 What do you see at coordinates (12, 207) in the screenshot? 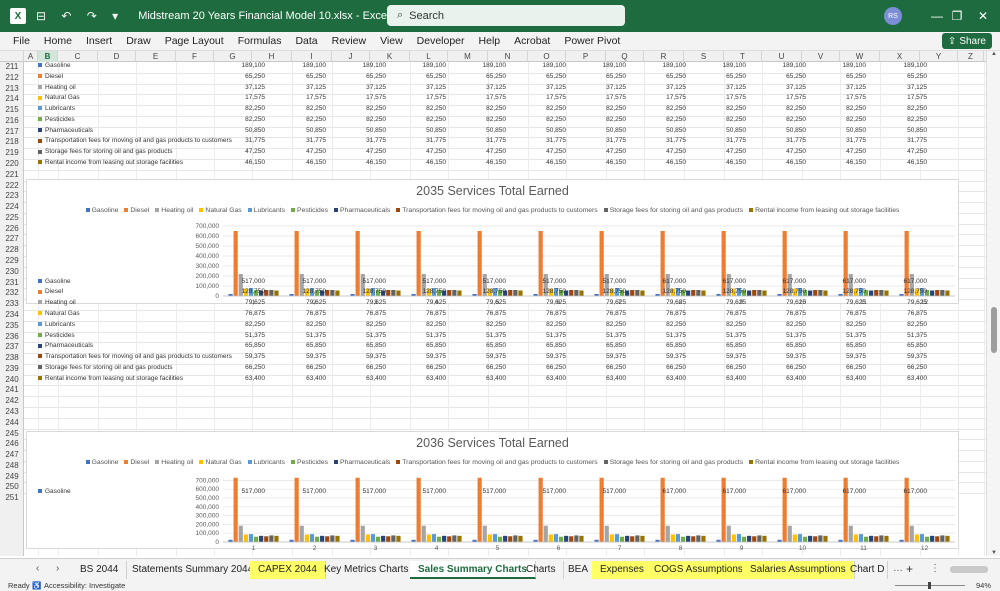
I see `row-header: 224` at bounding box center [12, 207].